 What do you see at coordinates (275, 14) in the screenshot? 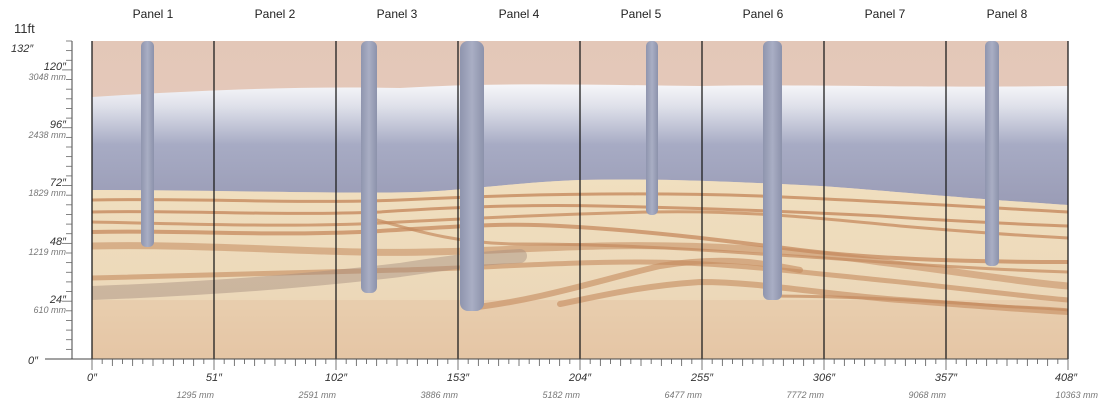
I see `panel-label-2: Panel 2` at bounding box center [275, 14].